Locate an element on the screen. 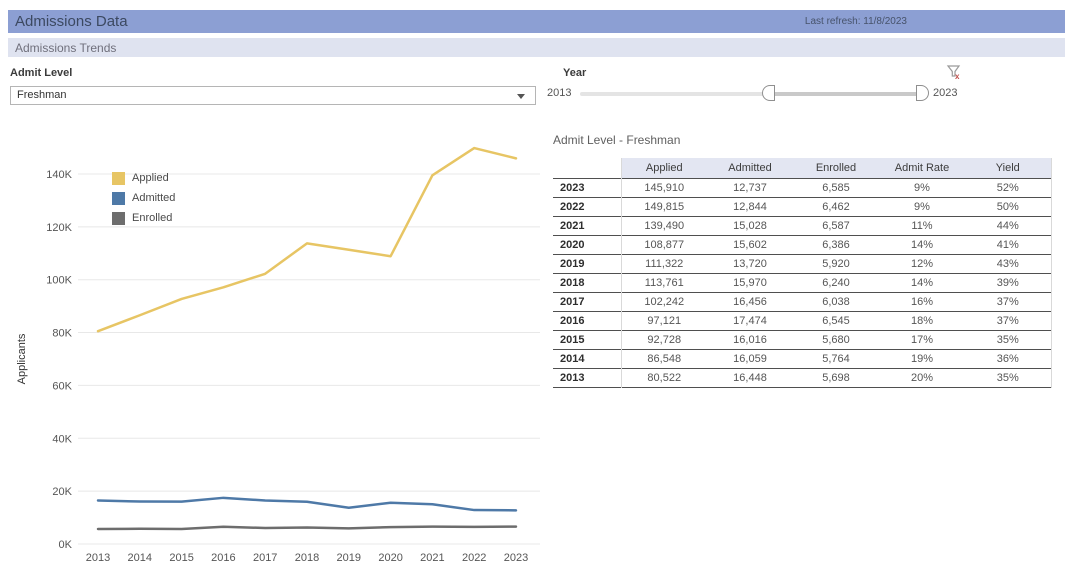  table-cell: 139,490 is located at coordinates (663, 225).